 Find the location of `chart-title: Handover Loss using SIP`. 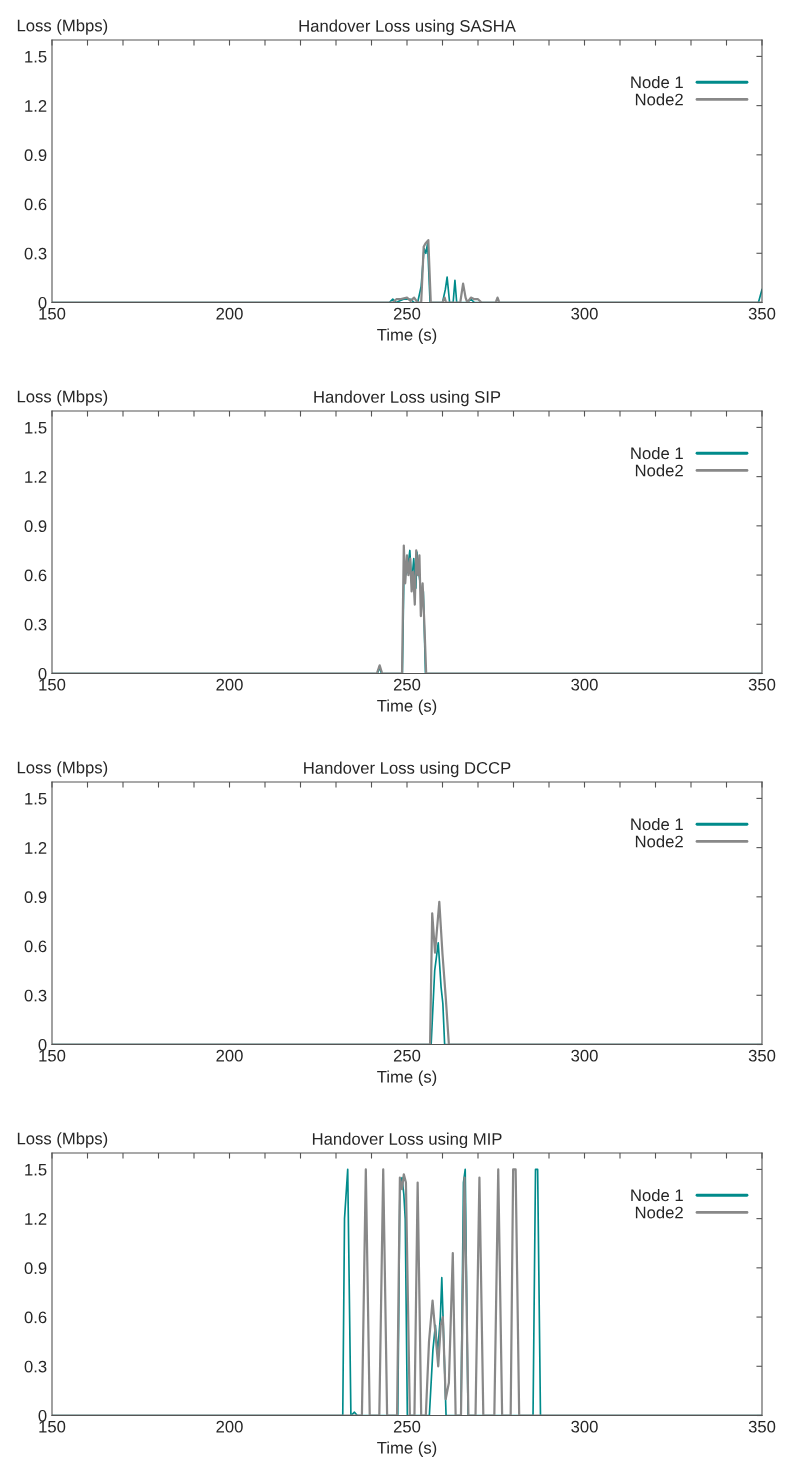

chart-title: Handover Loss using SIP is located at coordinates (407, 398).